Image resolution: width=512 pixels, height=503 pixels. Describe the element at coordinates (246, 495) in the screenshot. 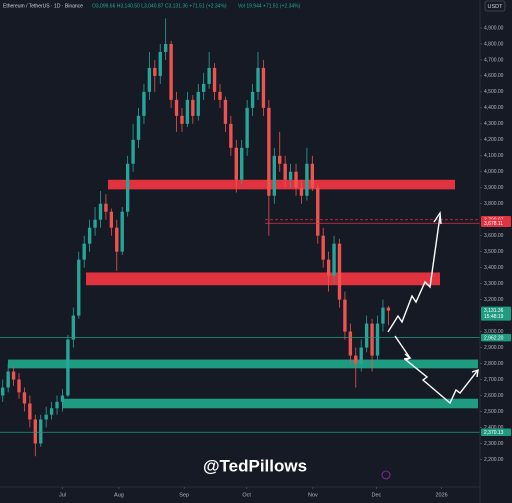

I see `x-tick-label: Oct` at that location.